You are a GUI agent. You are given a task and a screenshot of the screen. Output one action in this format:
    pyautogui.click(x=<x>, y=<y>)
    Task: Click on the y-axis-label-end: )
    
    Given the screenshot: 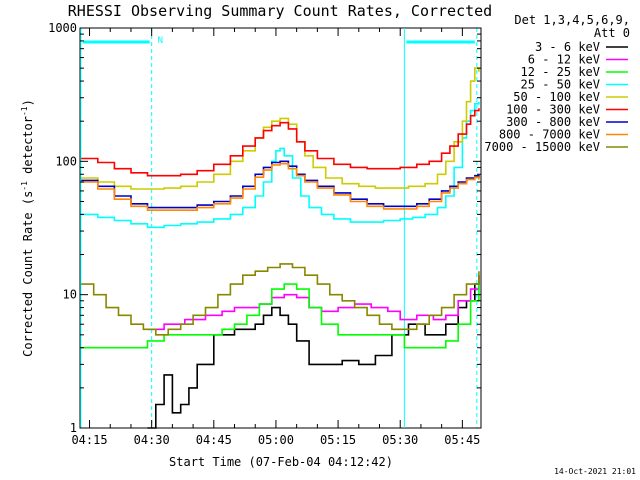 What is the action you would take?
    pyautogui.click(x=28, y=102)
    